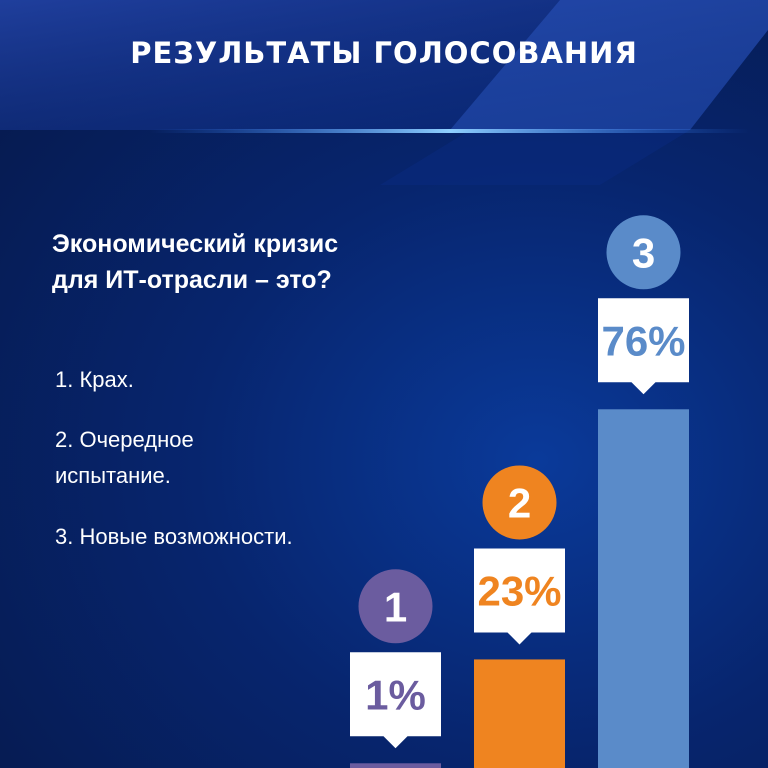  I want to click on banner-accent, so click(609, 65).